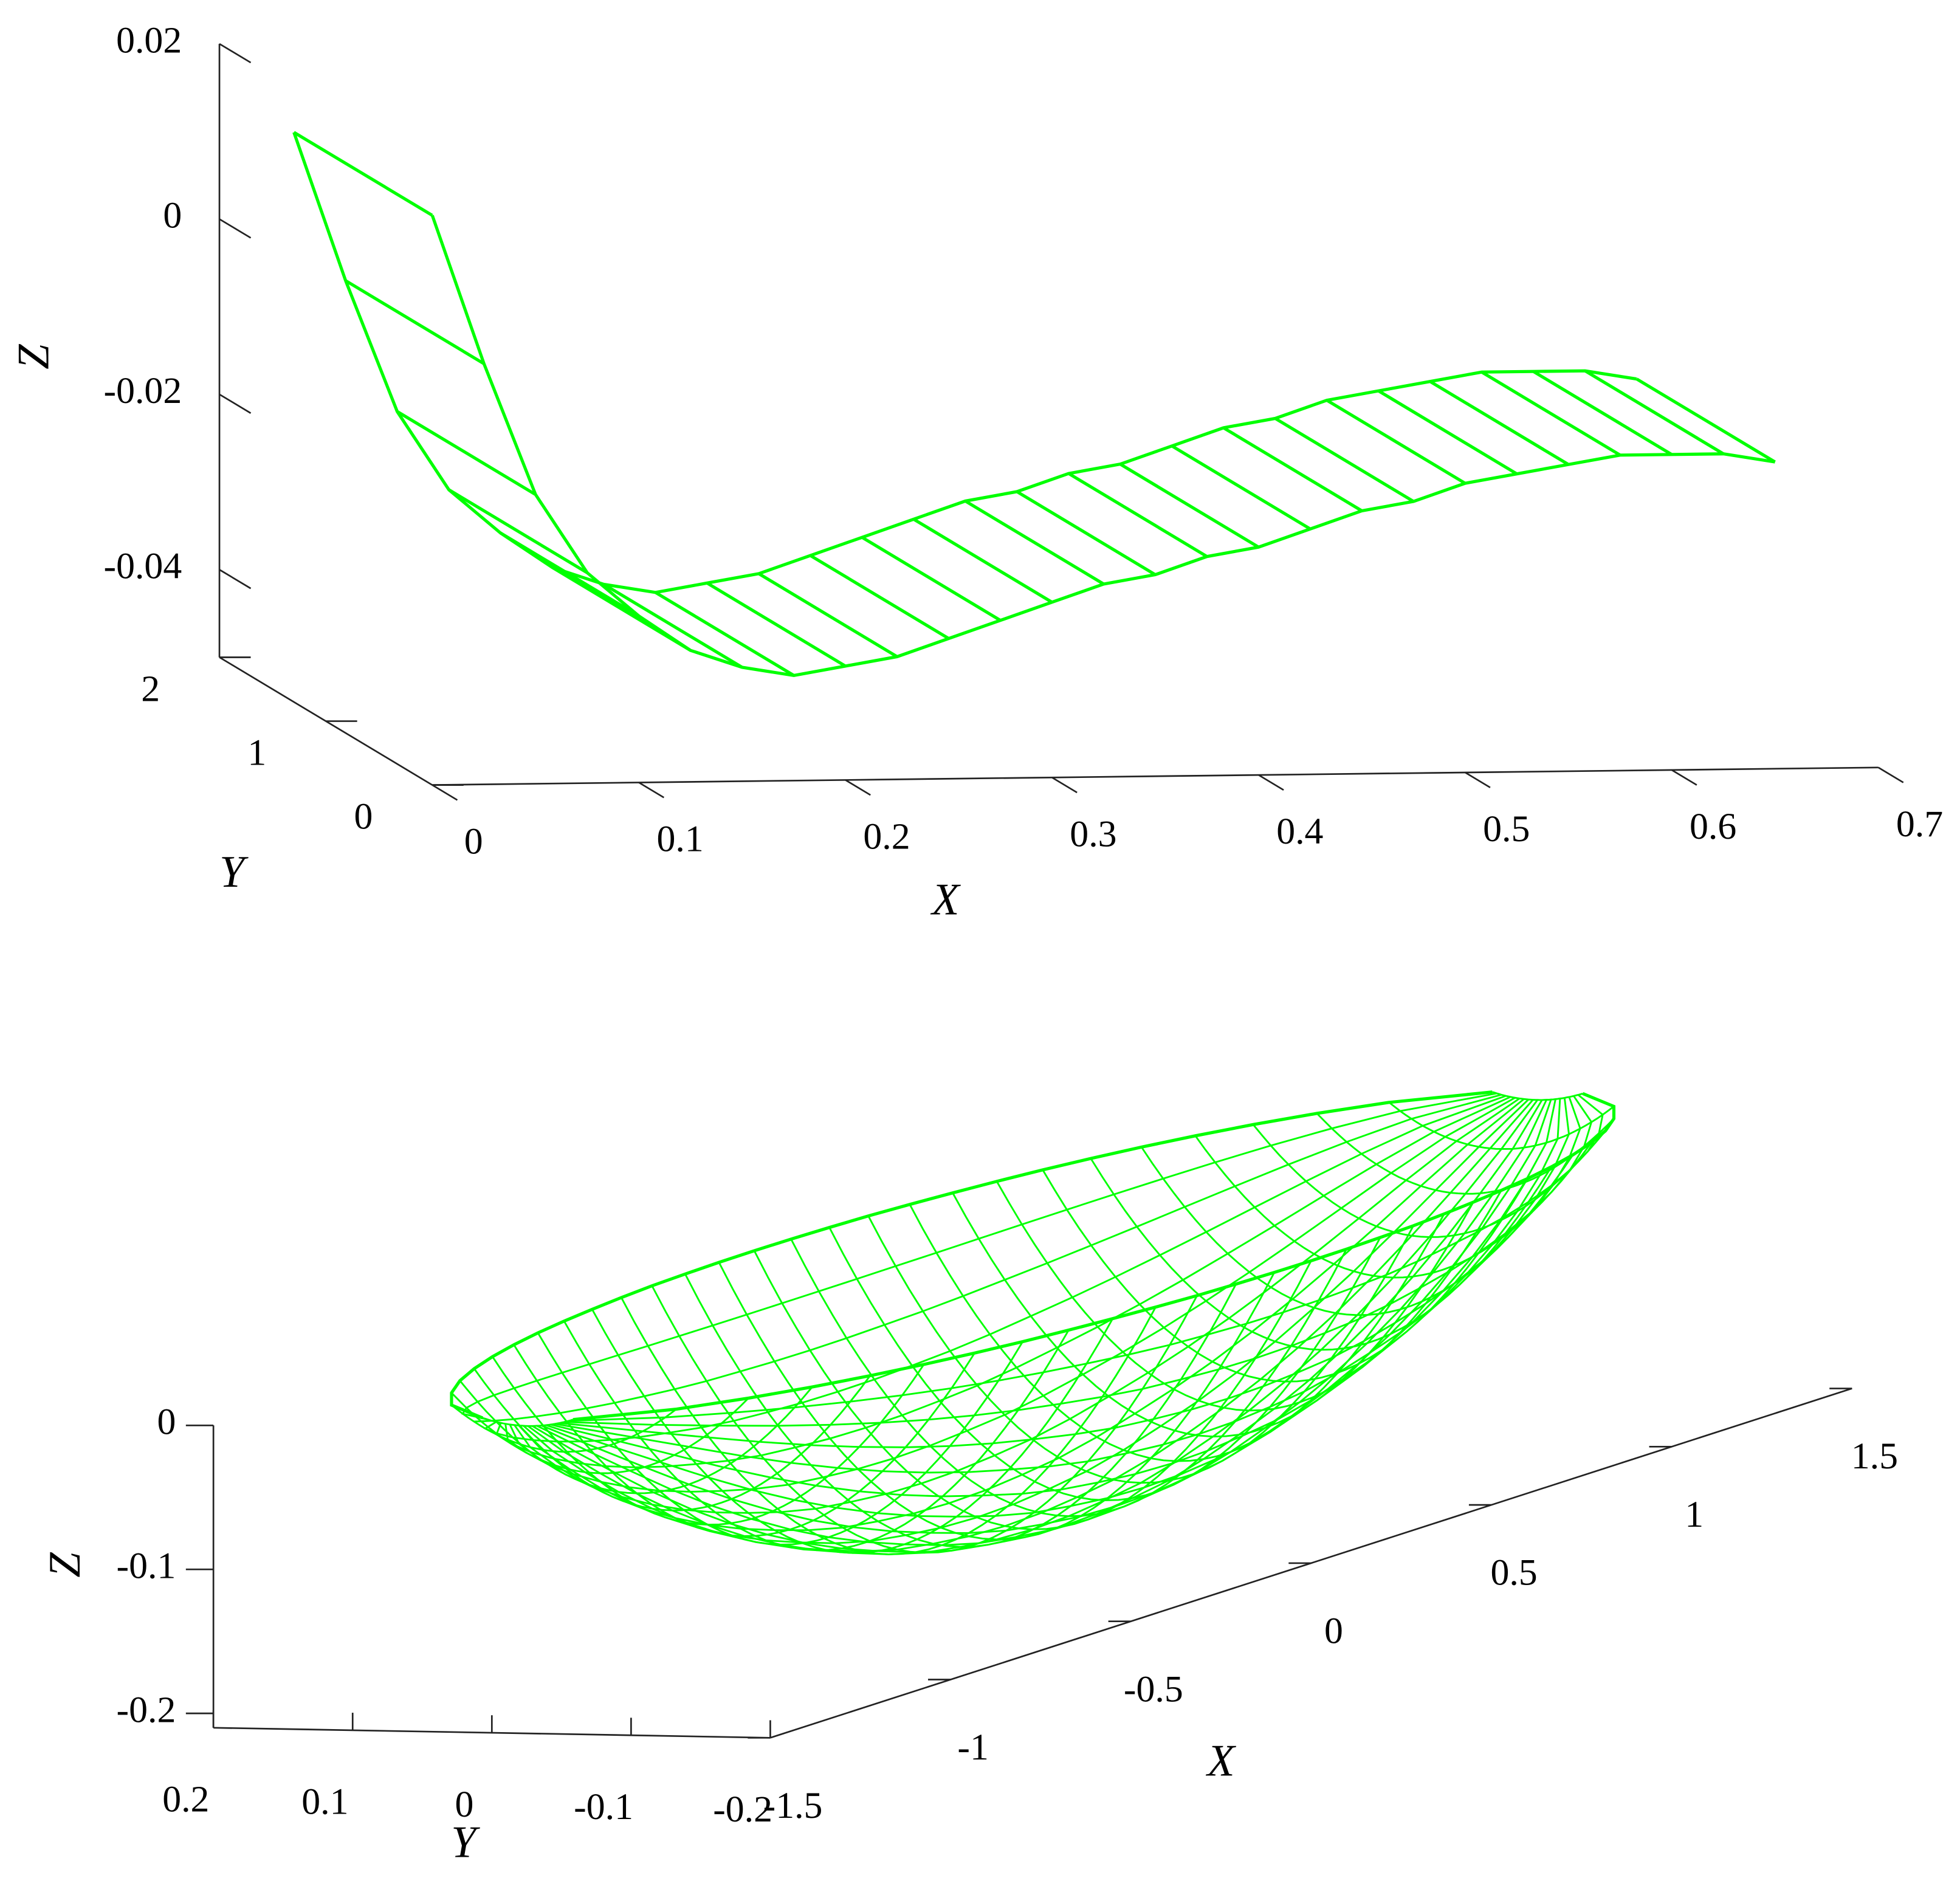  What do you see at coordinates (742, 1809) in the screenshot?
I see `y-tick-label: -0.2` at bounding box center [742, 1809].